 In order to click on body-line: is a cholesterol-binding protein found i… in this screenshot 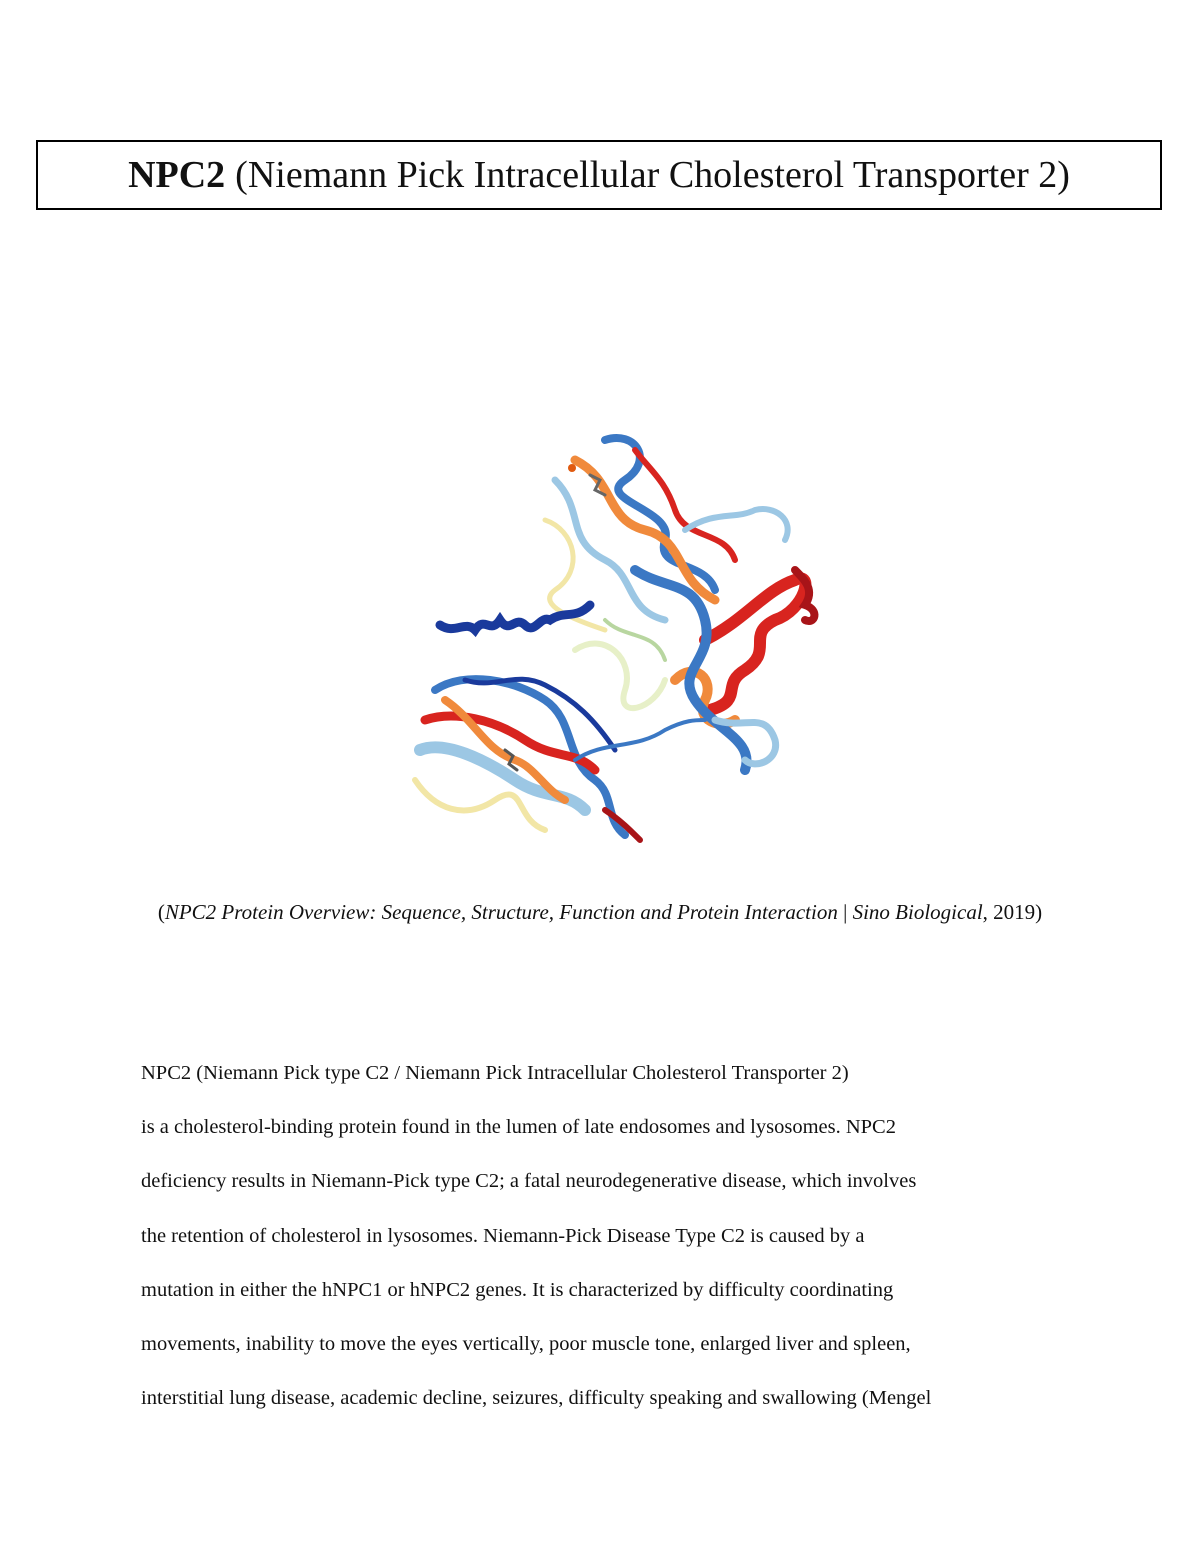, I will do `click(518, 1127)`.